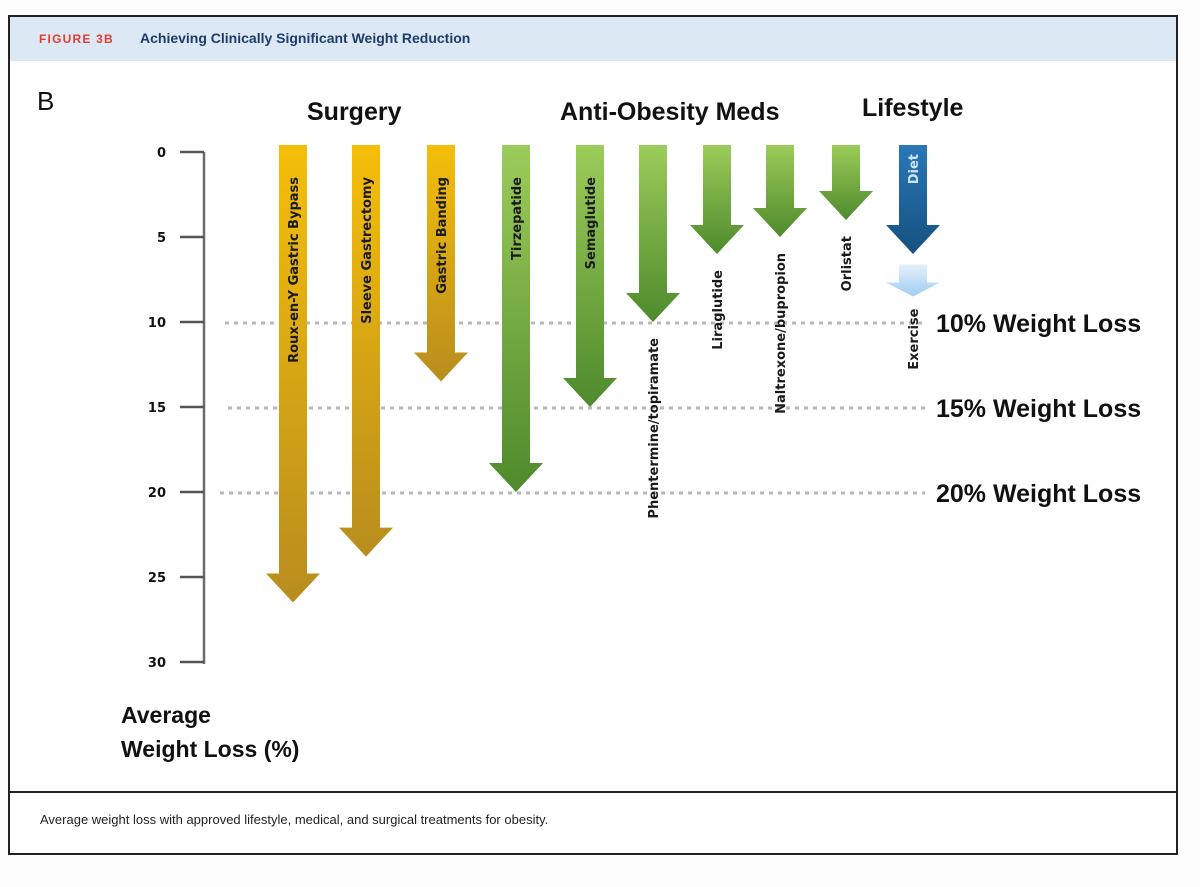 The image size is (1200, 887). Describe the element at coordinates (780, 191) in the screenshot. I see `arrow-naltrexone-bupropion` at that location.